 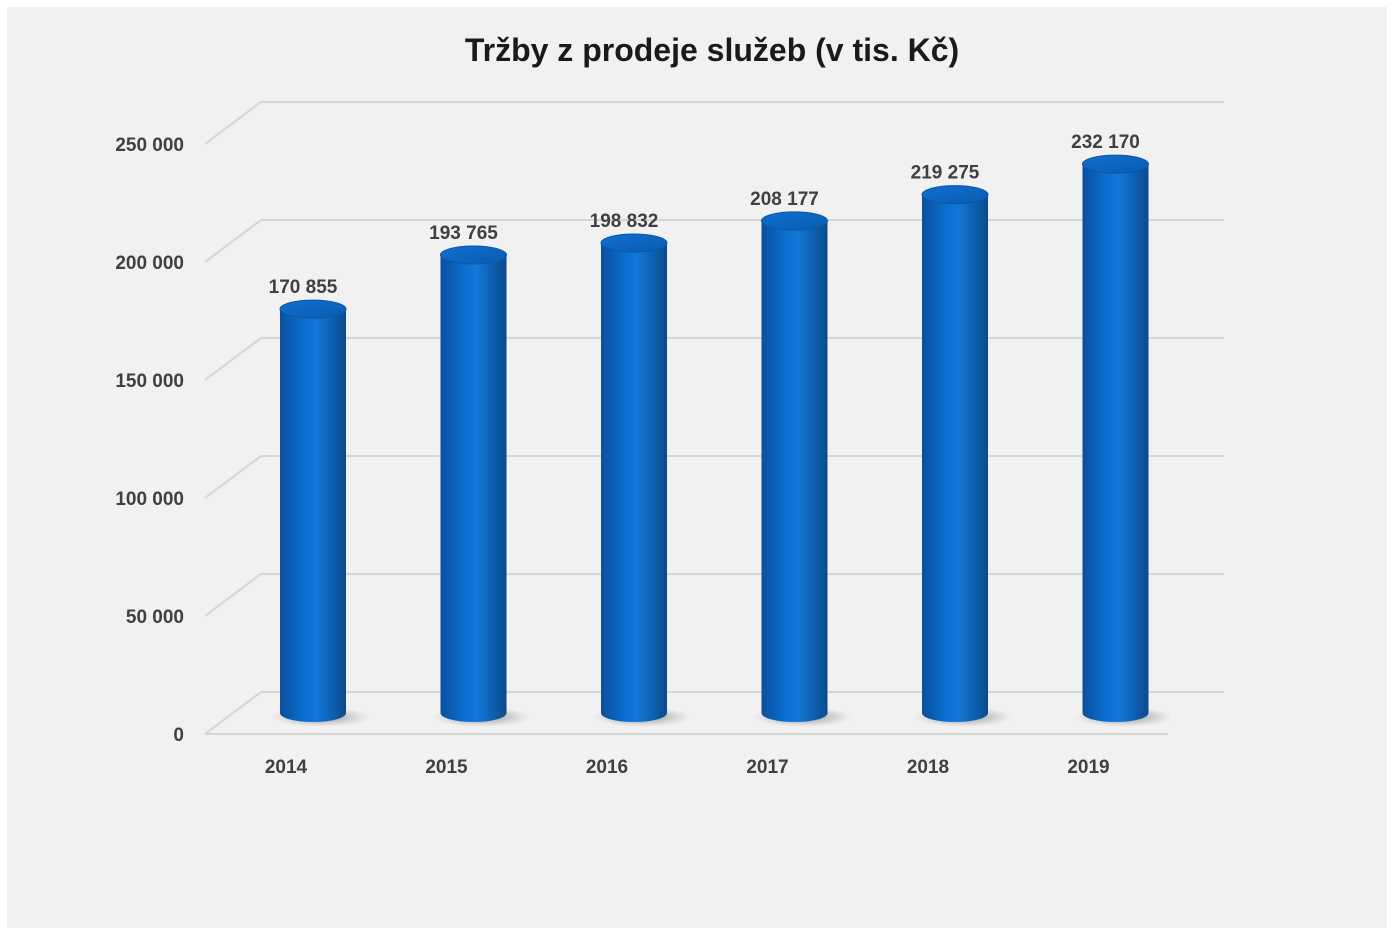 I want to click on bar-2017: 208 177, so click(x=801, y=458).